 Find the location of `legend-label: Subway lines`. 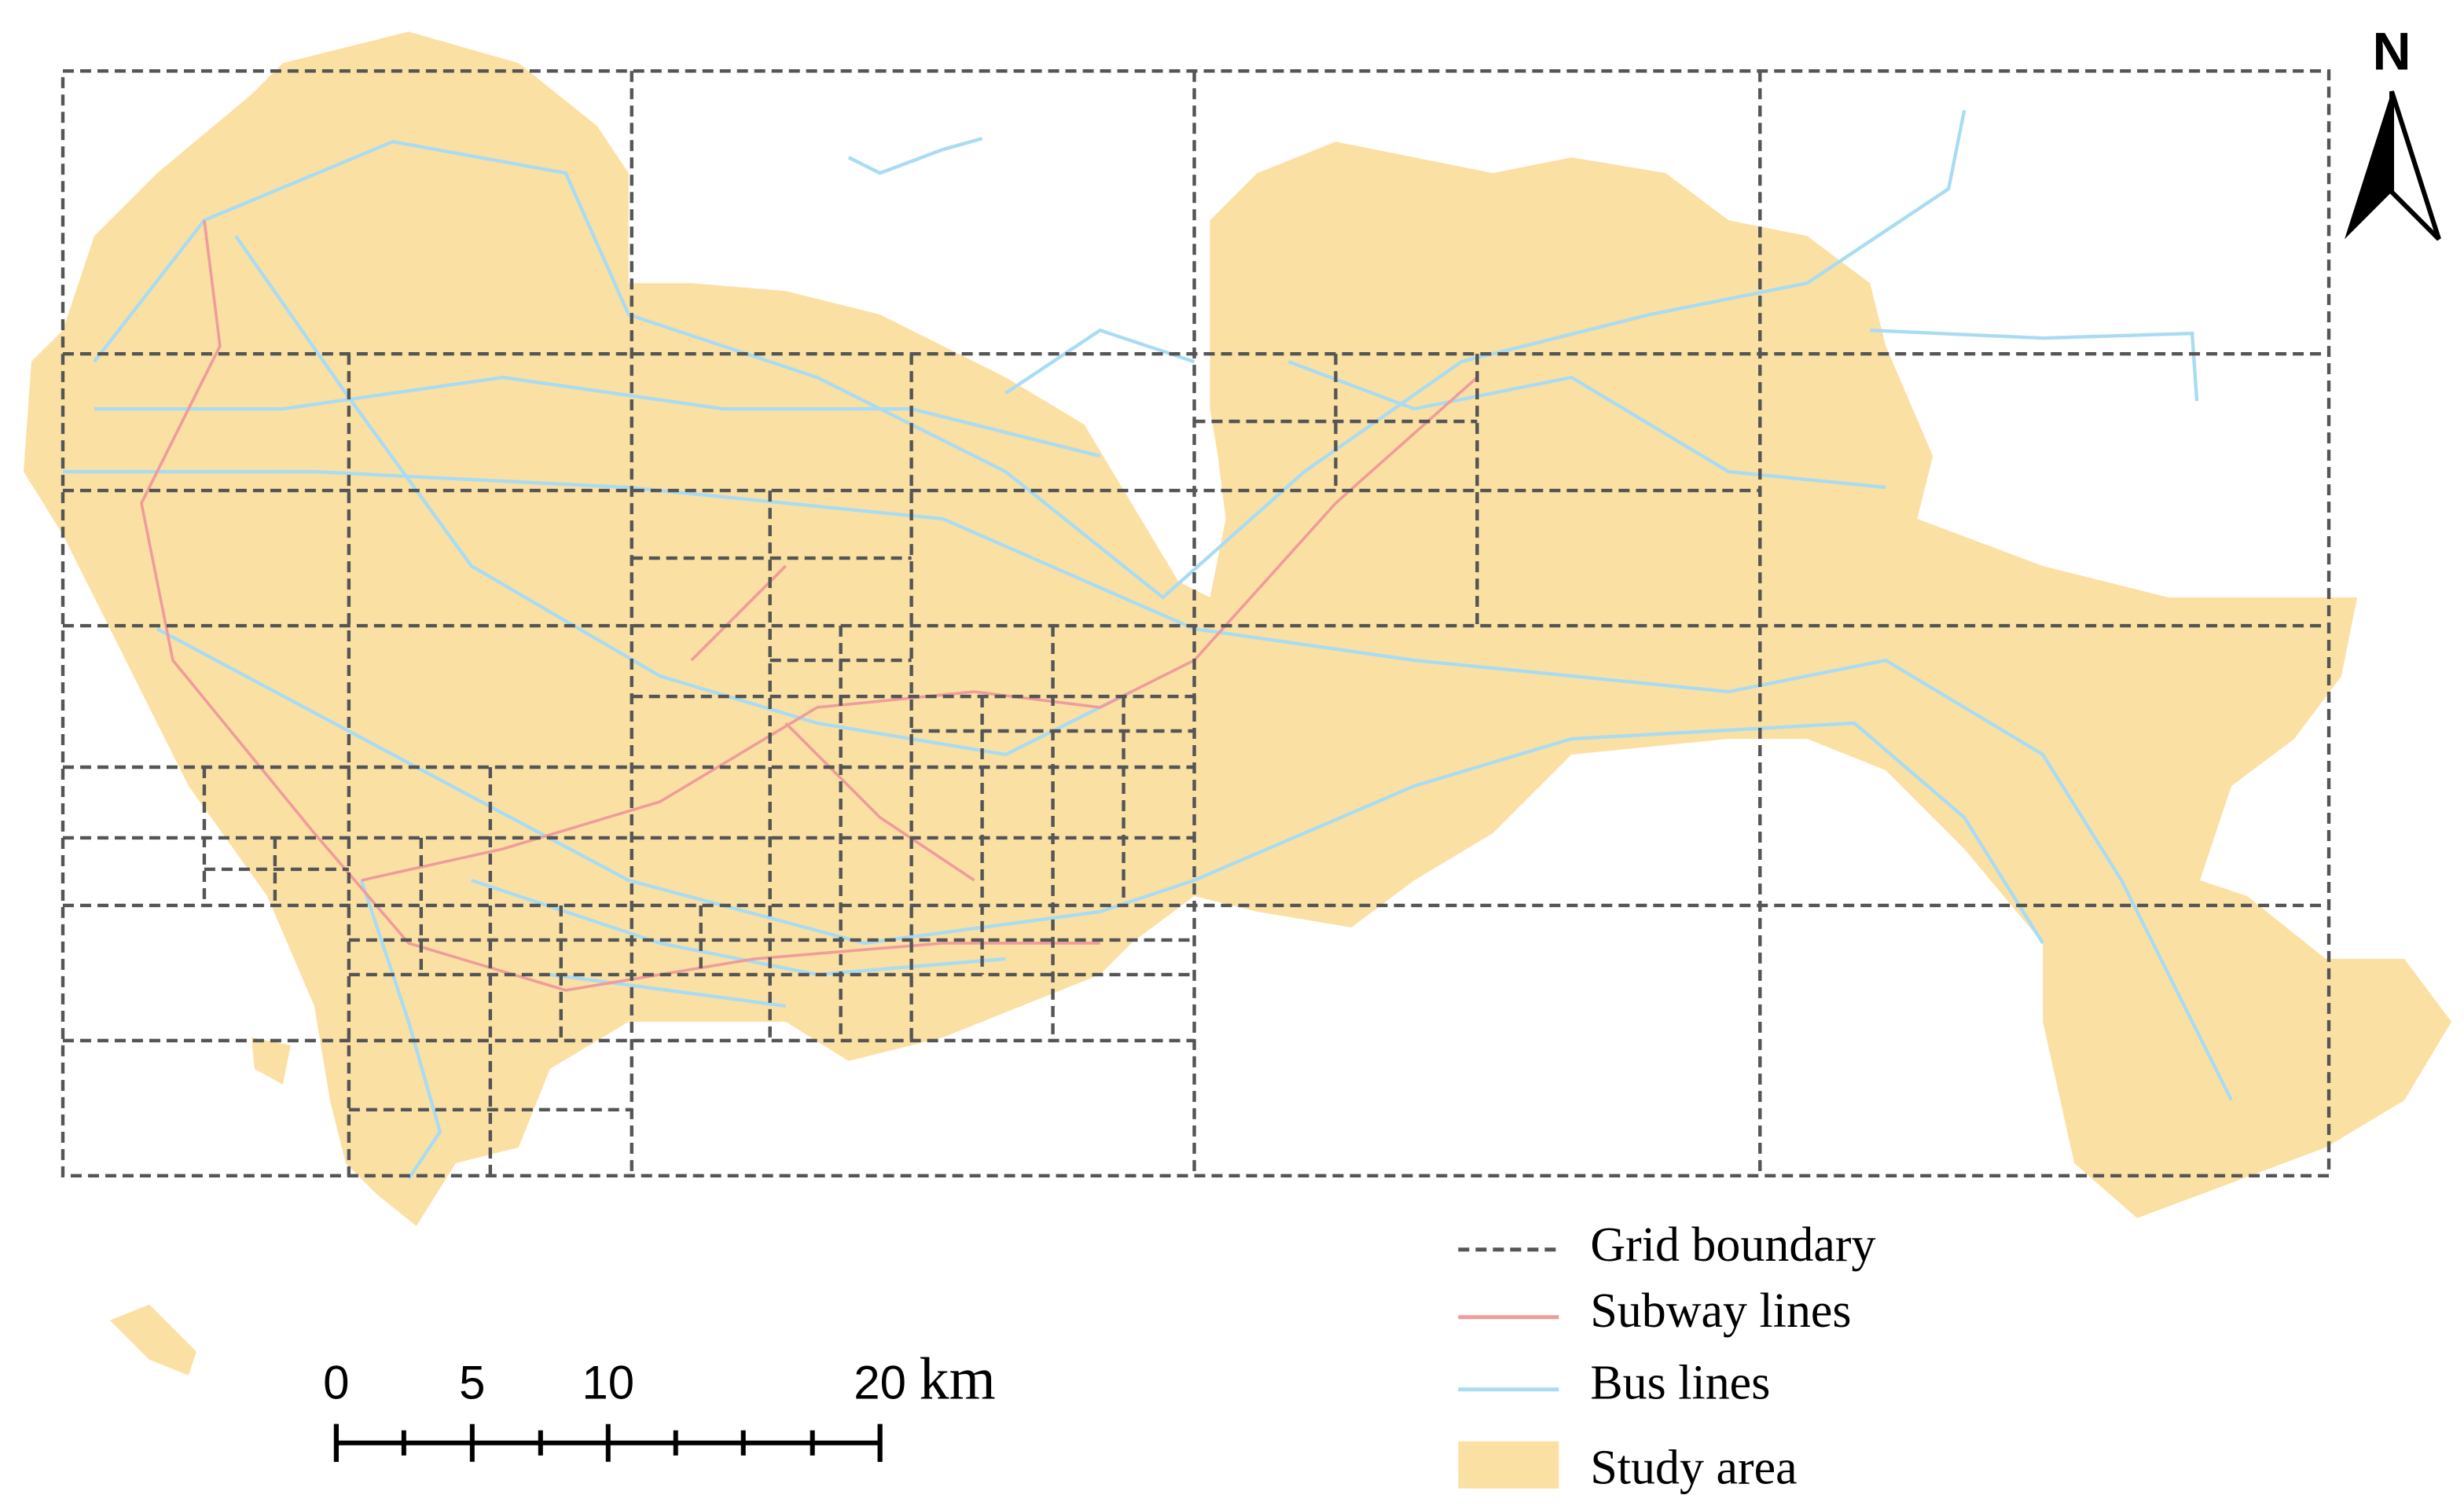

legend-label: Subway lines is located at coordinates (1721, 1311).